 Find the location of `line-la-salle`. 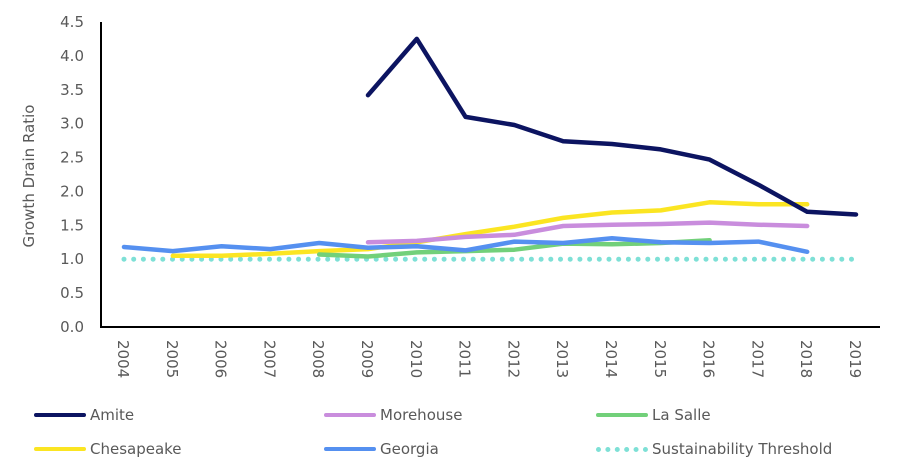

line-la-salle is located at coordinates (514, 248).